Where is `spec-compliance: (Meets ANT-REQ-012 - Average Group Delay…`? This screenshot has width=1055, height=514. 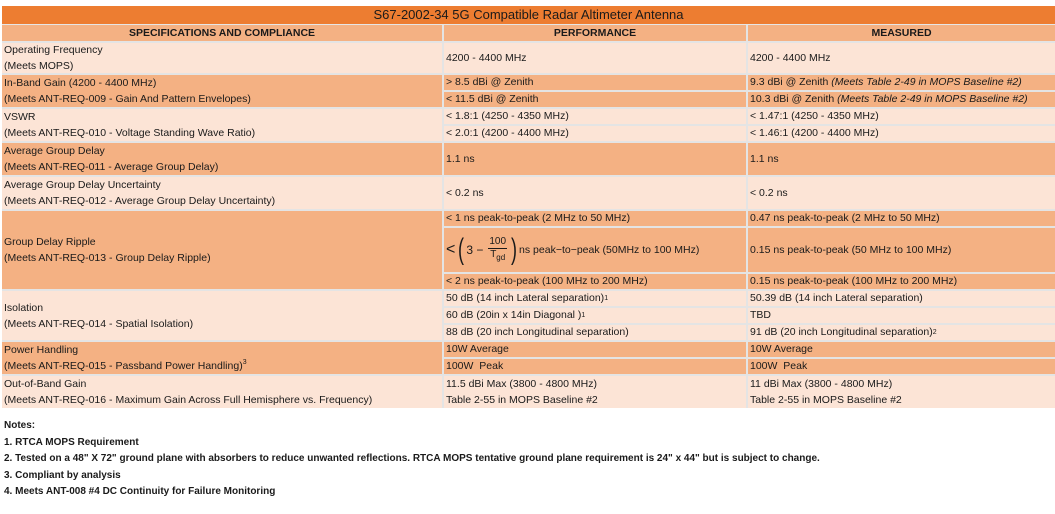
spec-compliance: (Meets ANT-REQ-012 - Average Group Delay… is located at coordinates (140, 201).